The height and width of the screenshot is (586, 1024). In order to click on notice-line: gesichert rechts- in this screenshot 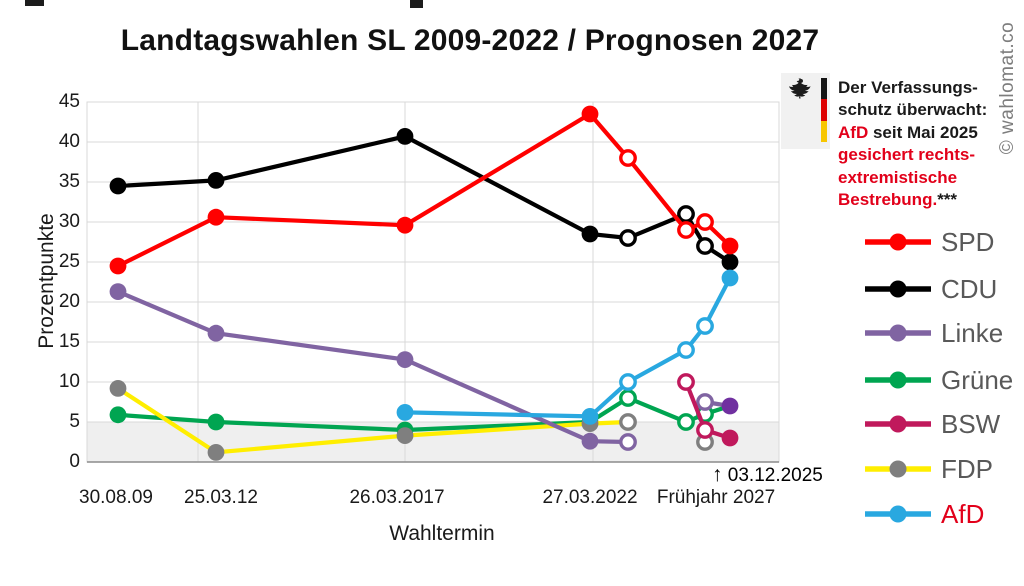, I will do `click(906, 155)`.